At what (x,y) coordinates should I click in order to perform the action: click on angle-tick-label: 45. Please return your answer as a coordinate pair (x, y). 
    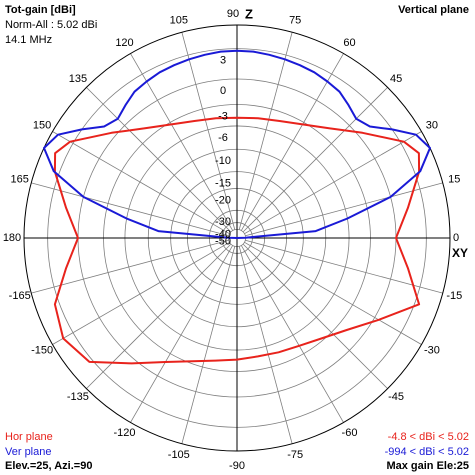
    Looking at the image, I should click on (396, 79).